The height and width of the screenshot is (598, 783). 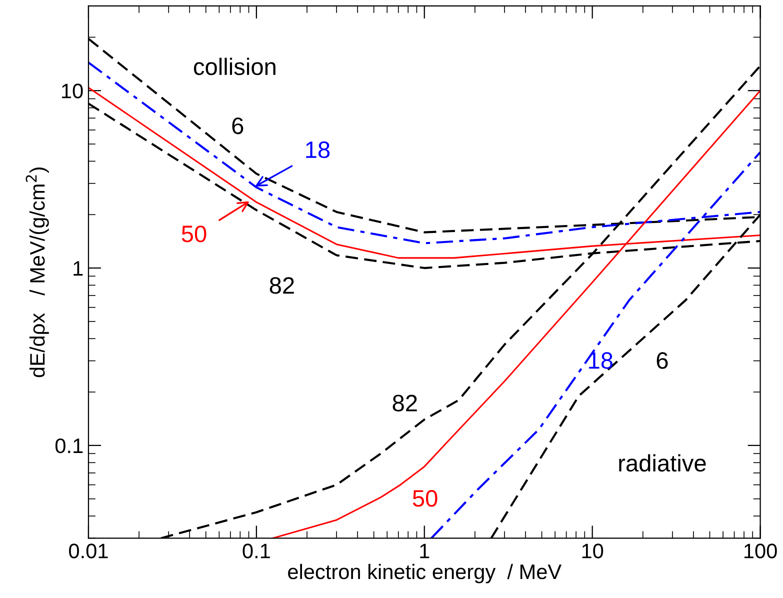 I want to click on annotation: radiative, so click(x=662, y=463).